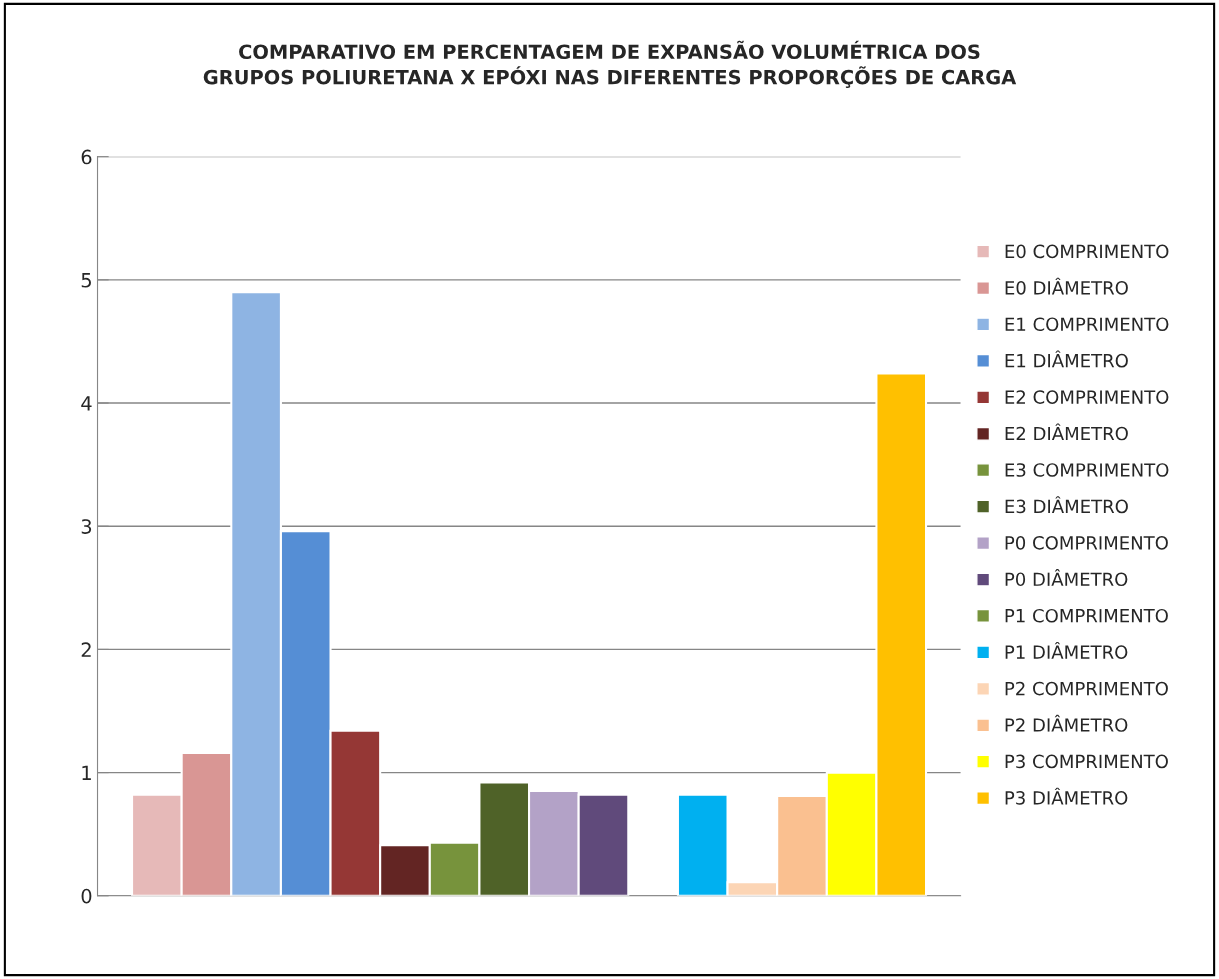  What do you see at coordinates (1087, 397) in the screenshot?
I see `legend-label: E2 COMPRIMENTO` at bounding box center [1087, 397].